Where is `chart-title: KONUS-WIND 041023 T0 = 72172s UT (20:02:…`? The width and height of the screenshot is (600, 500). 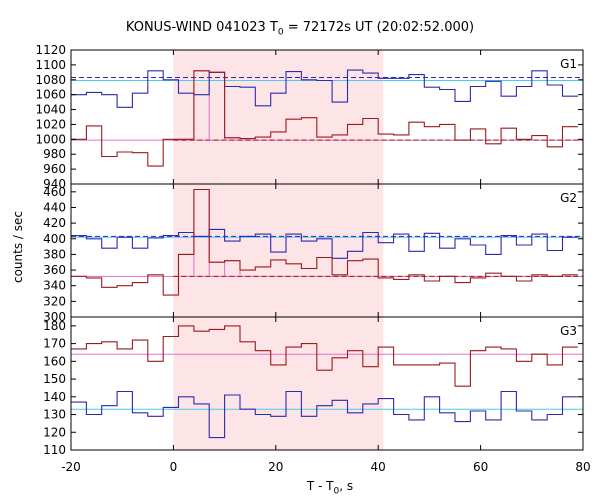
chart-title: KONUS-WIND 041023 T0 = 72172s UT (20:02:… is located at coordinates (300, 29).